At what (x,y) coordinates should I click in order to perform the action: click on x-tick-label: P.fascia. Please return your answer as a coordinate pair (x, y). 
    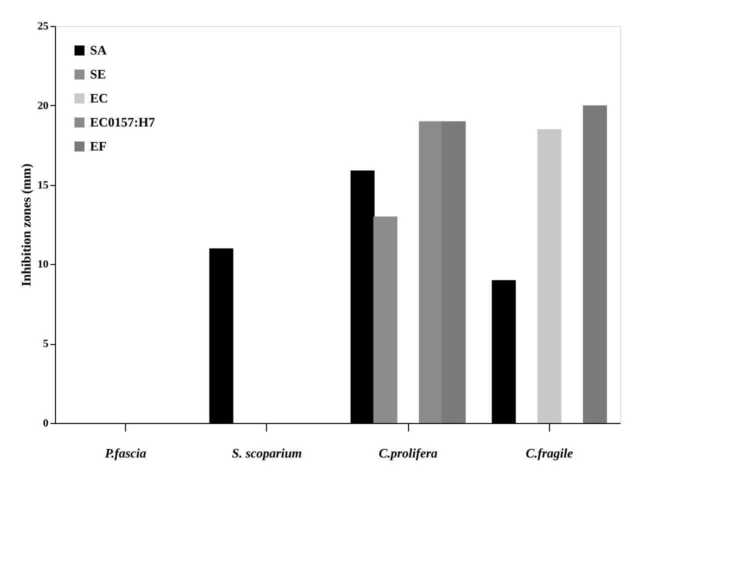
    Looking at the image, I should click on (125, 453).